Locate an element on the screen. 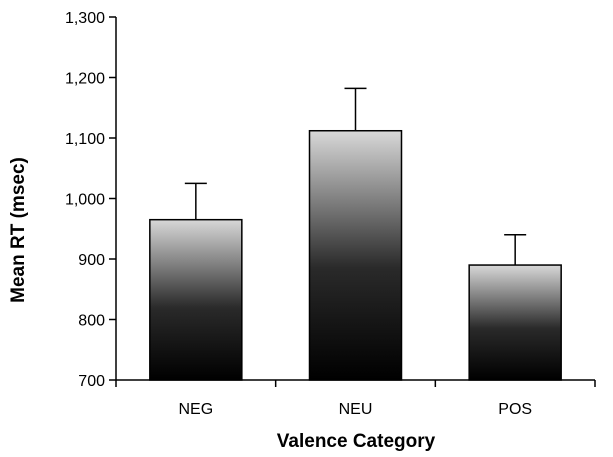 This screenshot has width=613, height=457. y-tick-label: 900 is located at coordinates (91, 260).